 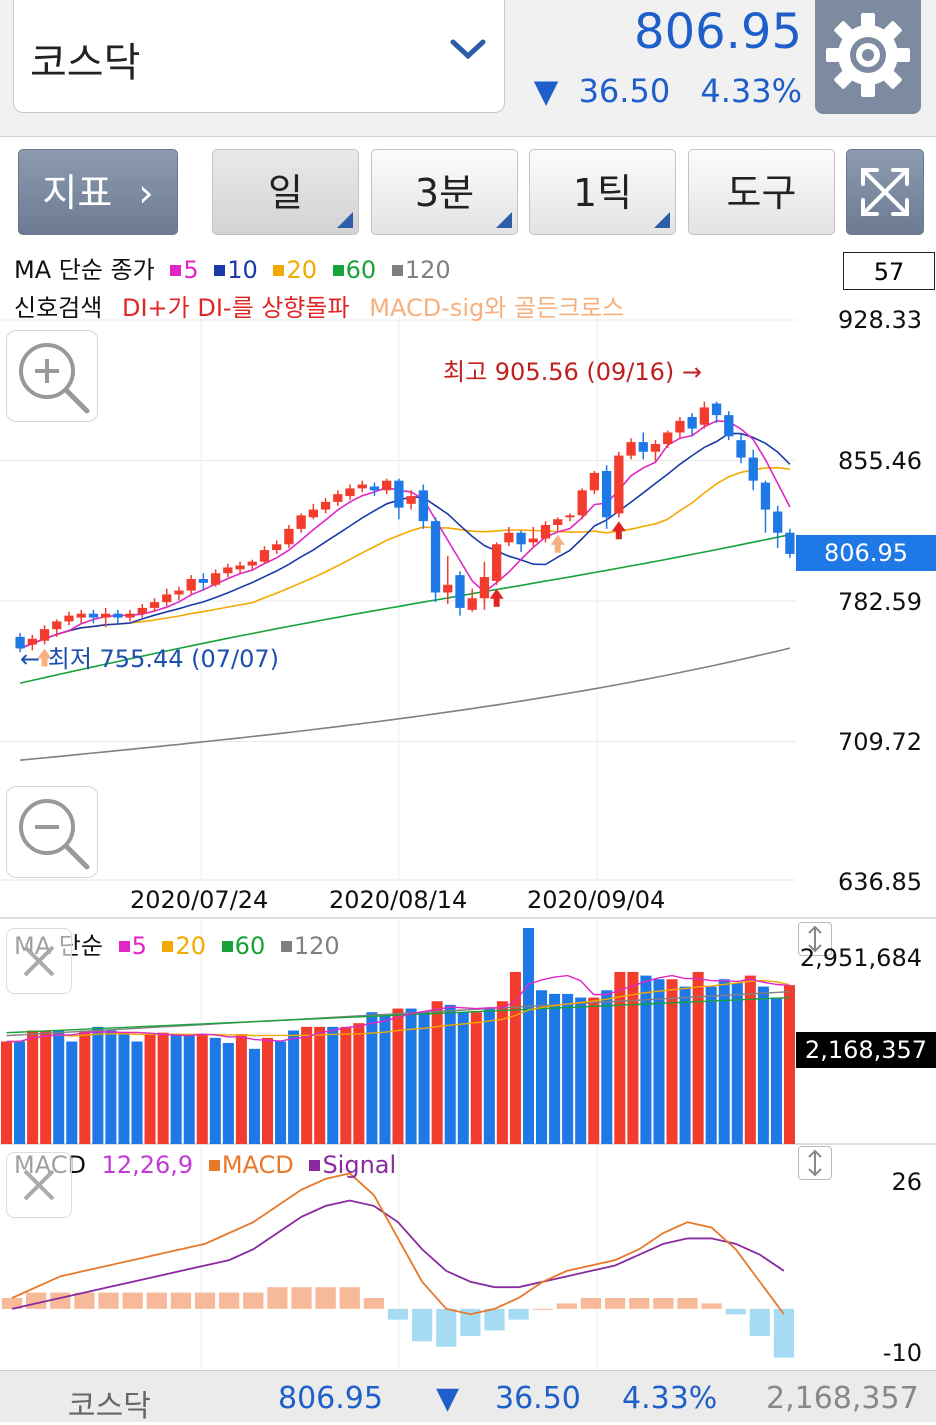 I want to click on close-volume-panel-button, so click(x=39, y=961).